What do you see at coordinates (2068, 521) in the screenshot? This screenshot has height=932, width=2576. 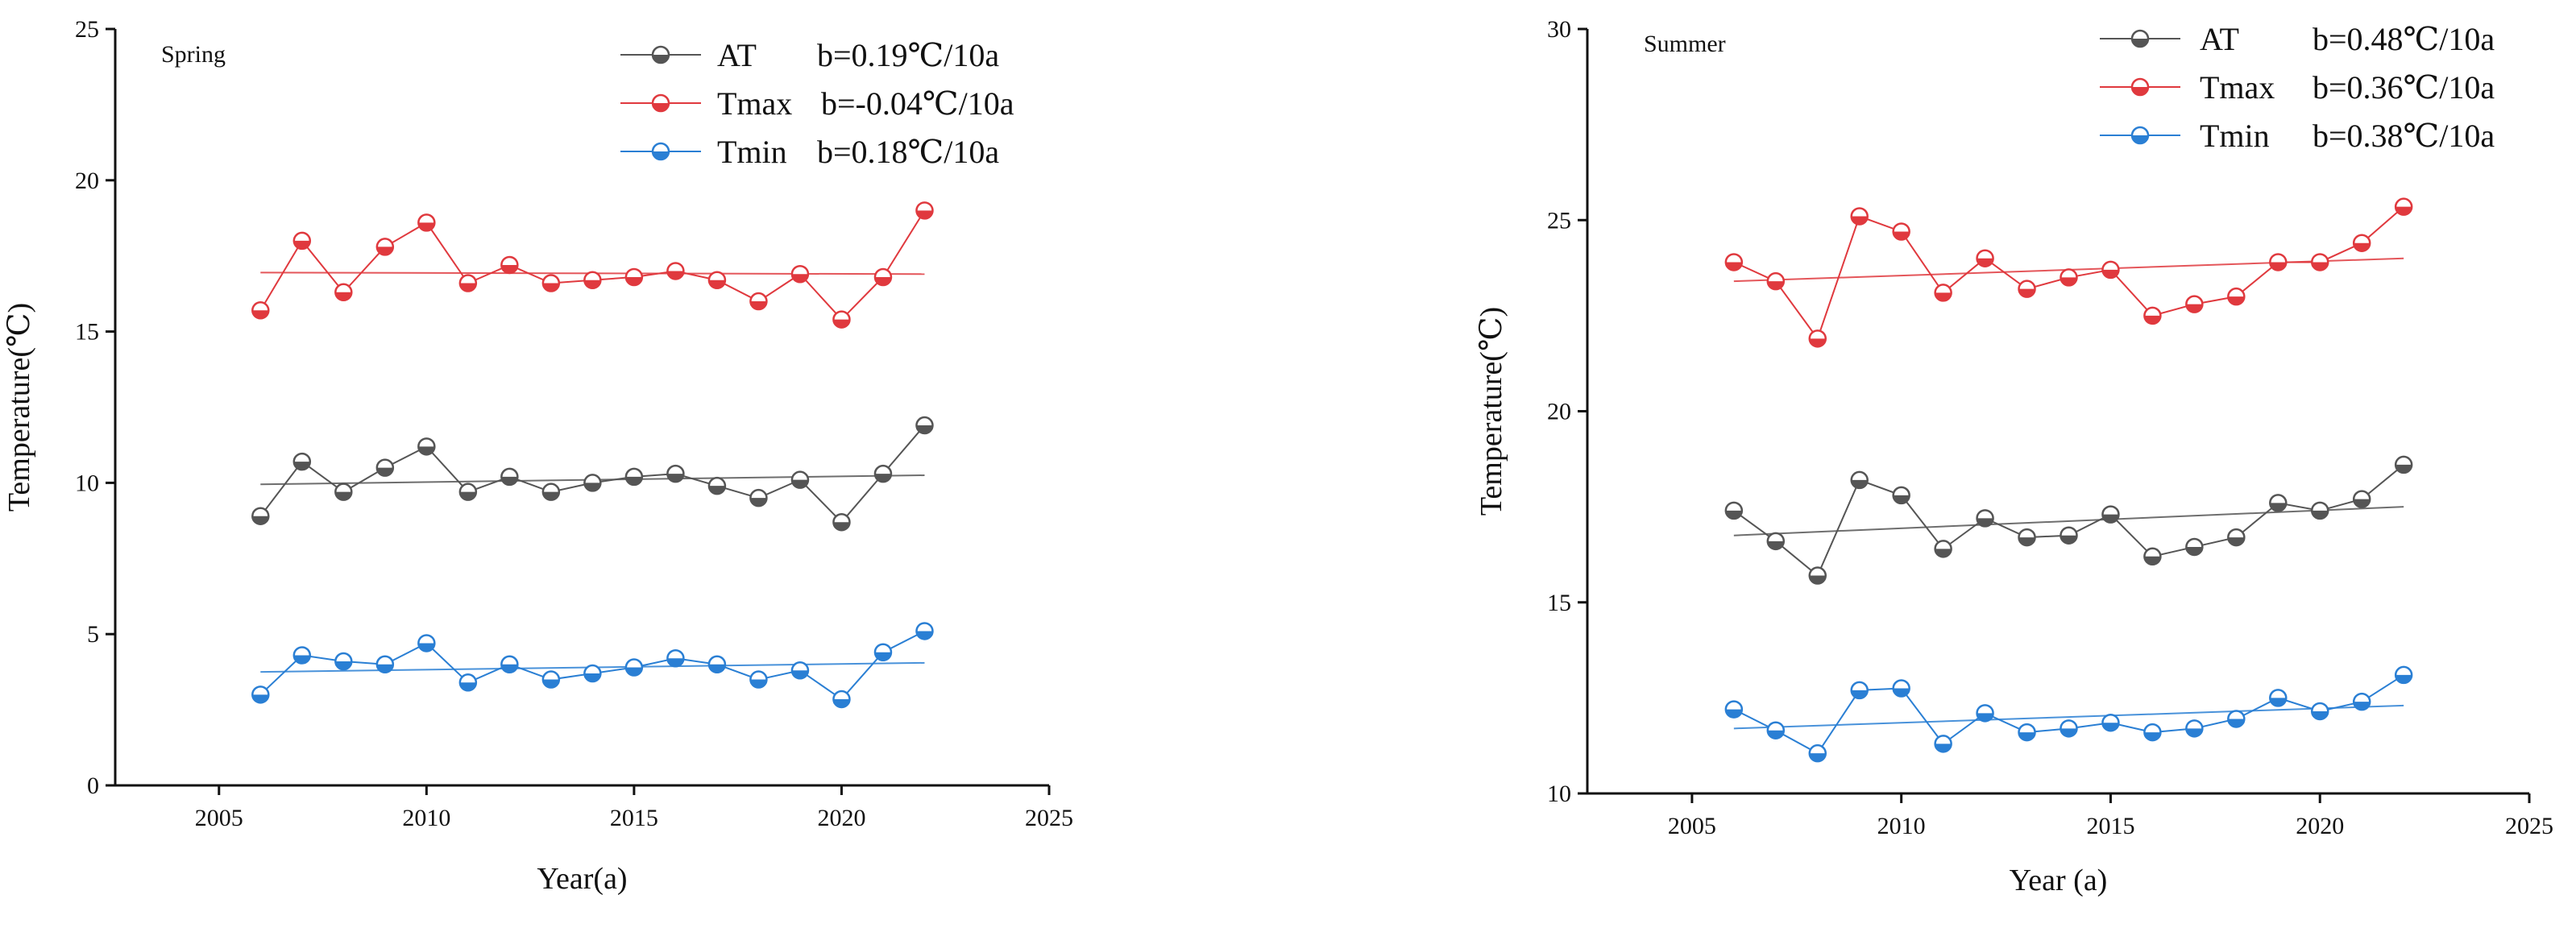 I see `trend-line-at` at bounding box center [2068, 521].